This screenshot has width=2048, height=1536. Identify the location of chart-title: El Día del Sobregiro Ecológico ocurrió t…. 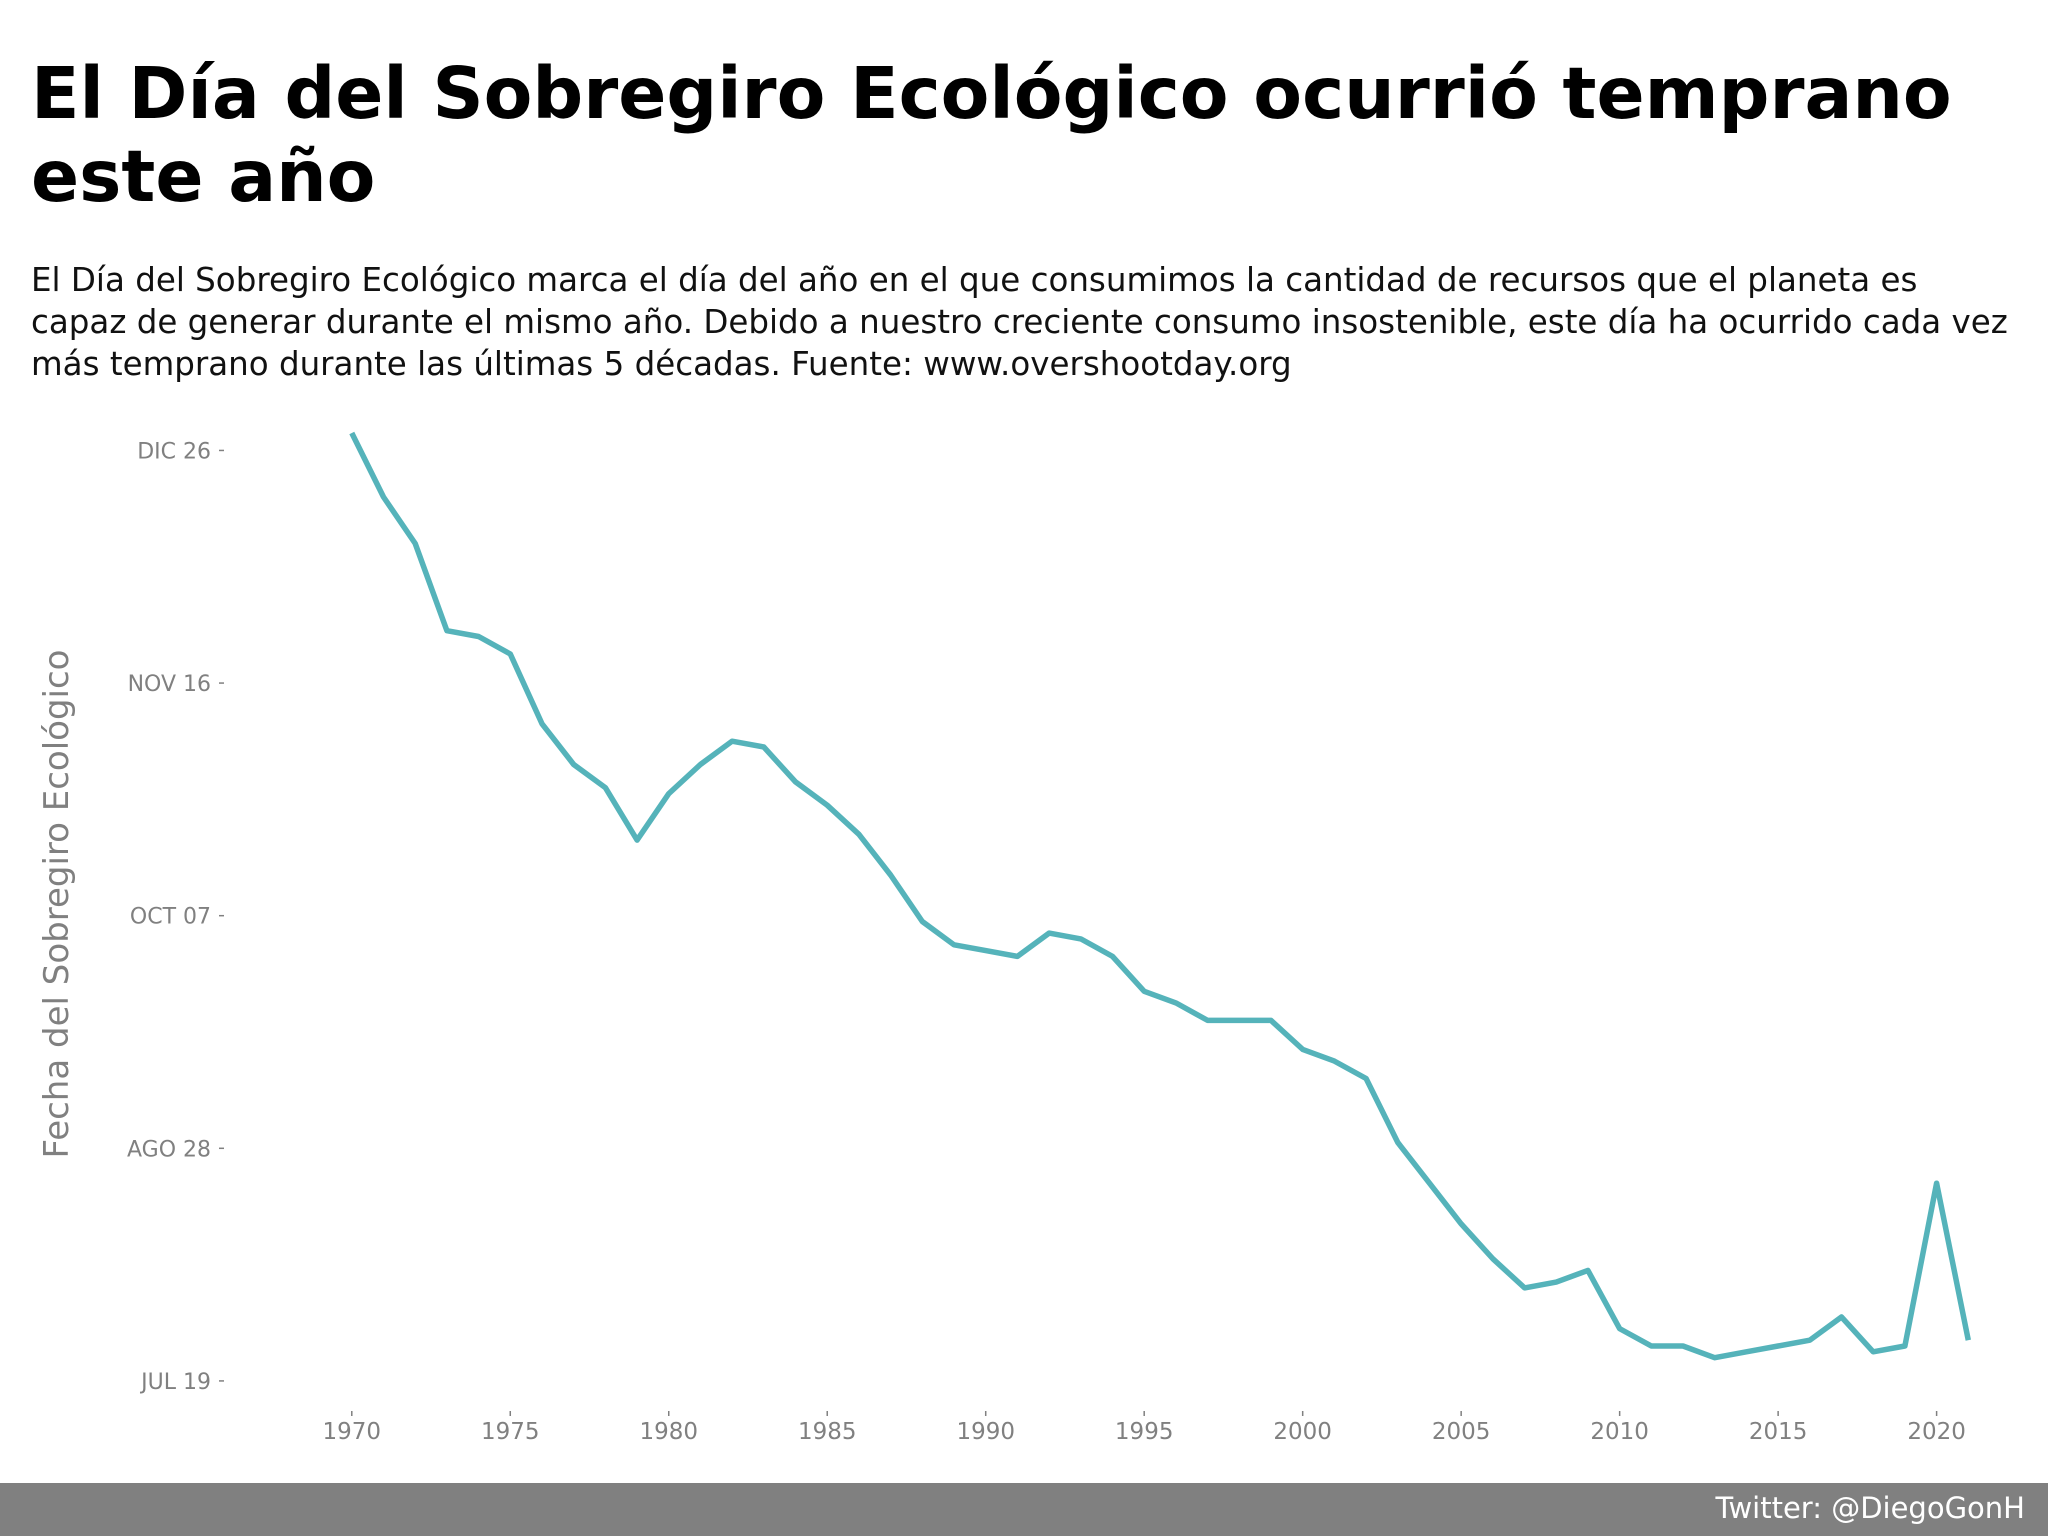
(991, 135).